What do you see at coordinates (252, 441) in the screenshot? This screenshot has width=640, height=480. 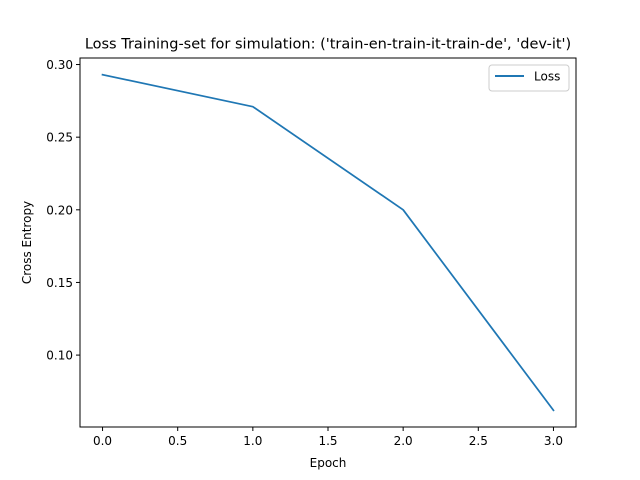 I see `x-tick-label: 1.0` at bounding box center [252, 441].